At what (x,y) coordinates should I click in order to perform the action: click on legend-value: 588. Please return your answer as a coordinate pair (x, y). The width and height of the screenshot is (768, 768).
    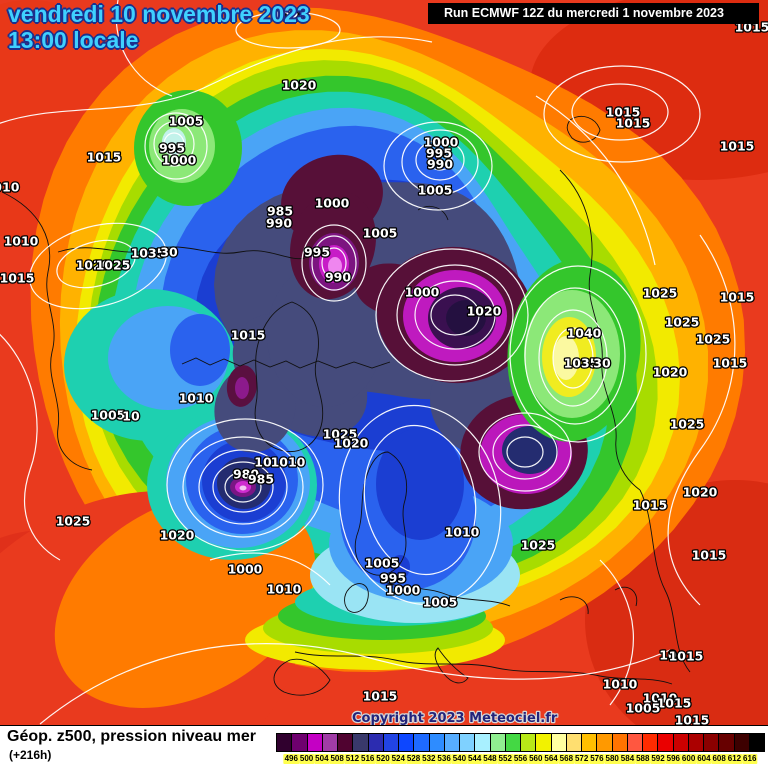
    Looking at the image, I should click on (643, 759).